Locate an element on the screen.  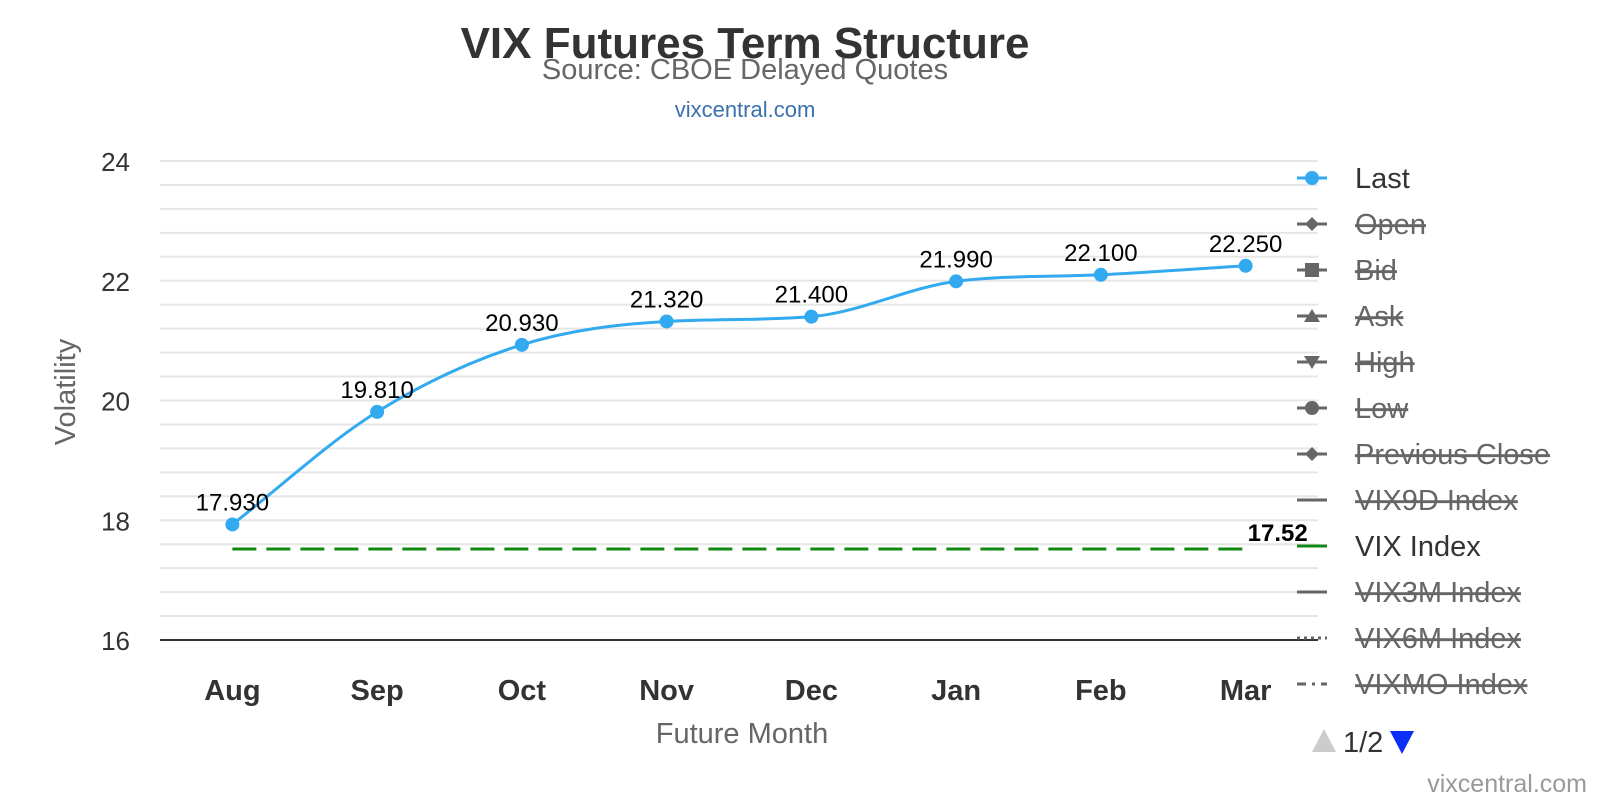
last-data-label: 20.930 is located at coordinates (521, 323).